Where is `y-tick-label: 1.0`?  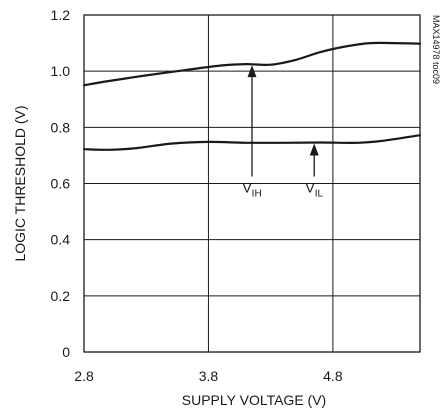 y-tick-label: 1.0 is located at coordinates (61, 71).